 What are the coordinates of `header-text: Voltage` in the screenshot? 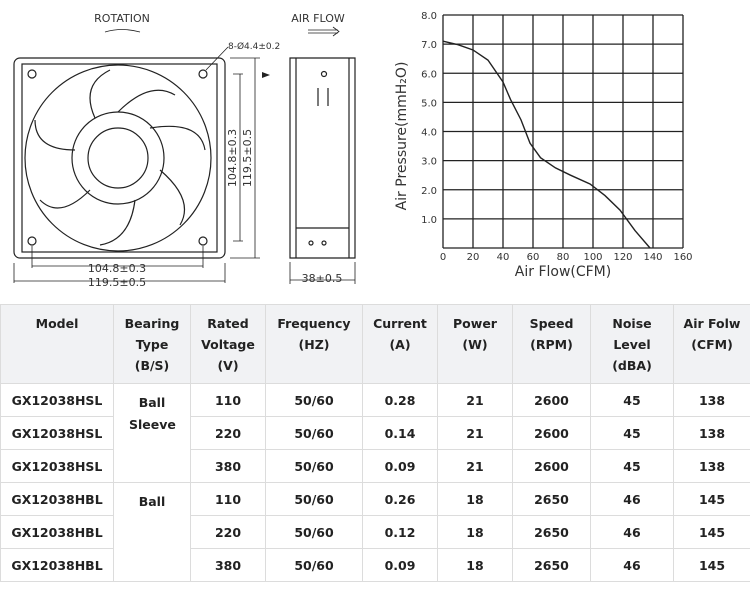 It's located at (228, 344).